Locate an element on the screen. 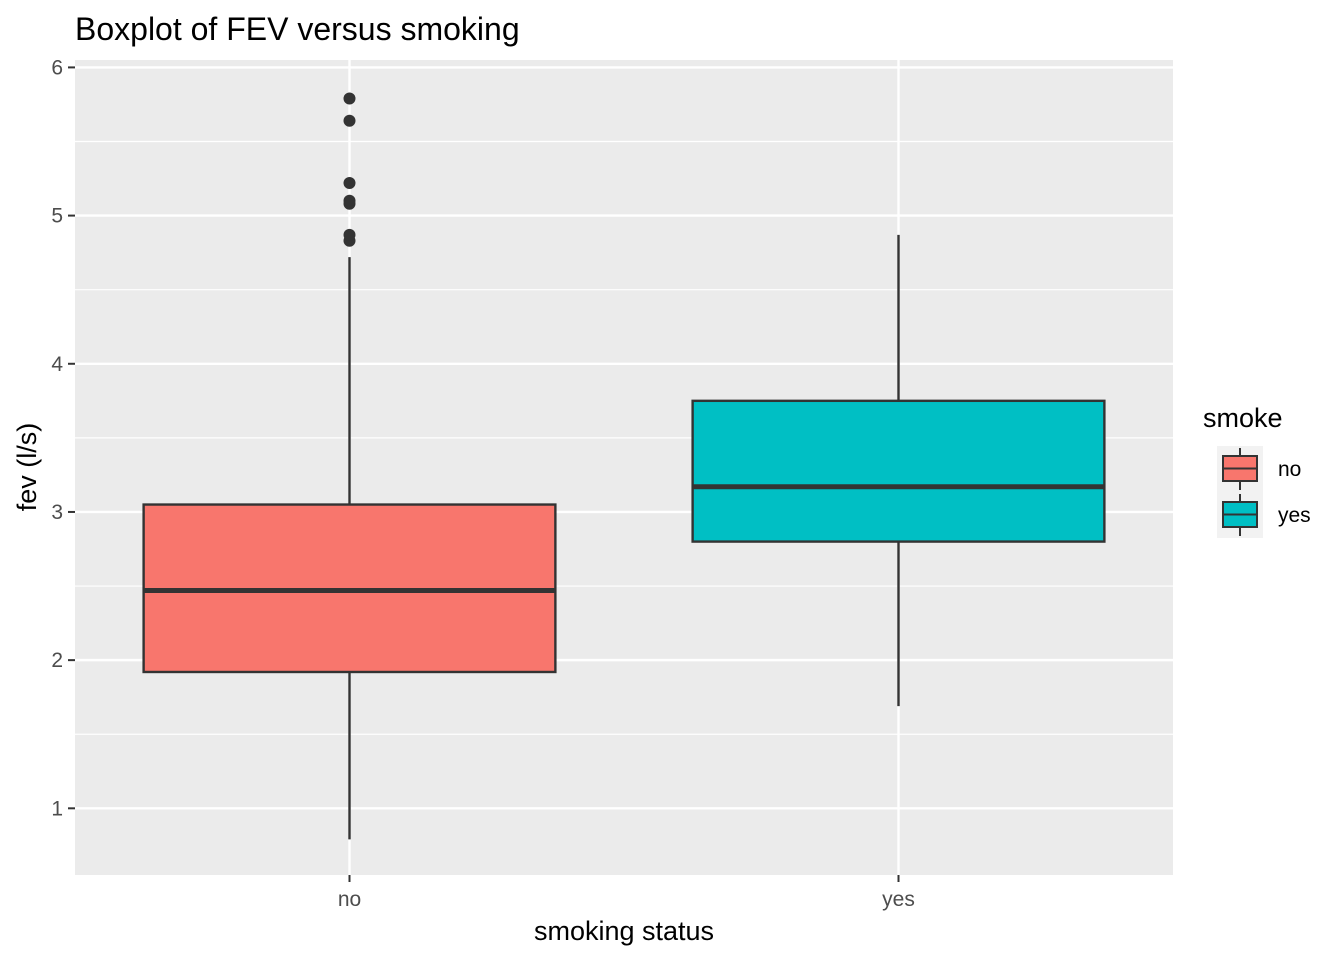  y-axis: 1 2 3 4 5 6 is located at coordinates (63, 438).